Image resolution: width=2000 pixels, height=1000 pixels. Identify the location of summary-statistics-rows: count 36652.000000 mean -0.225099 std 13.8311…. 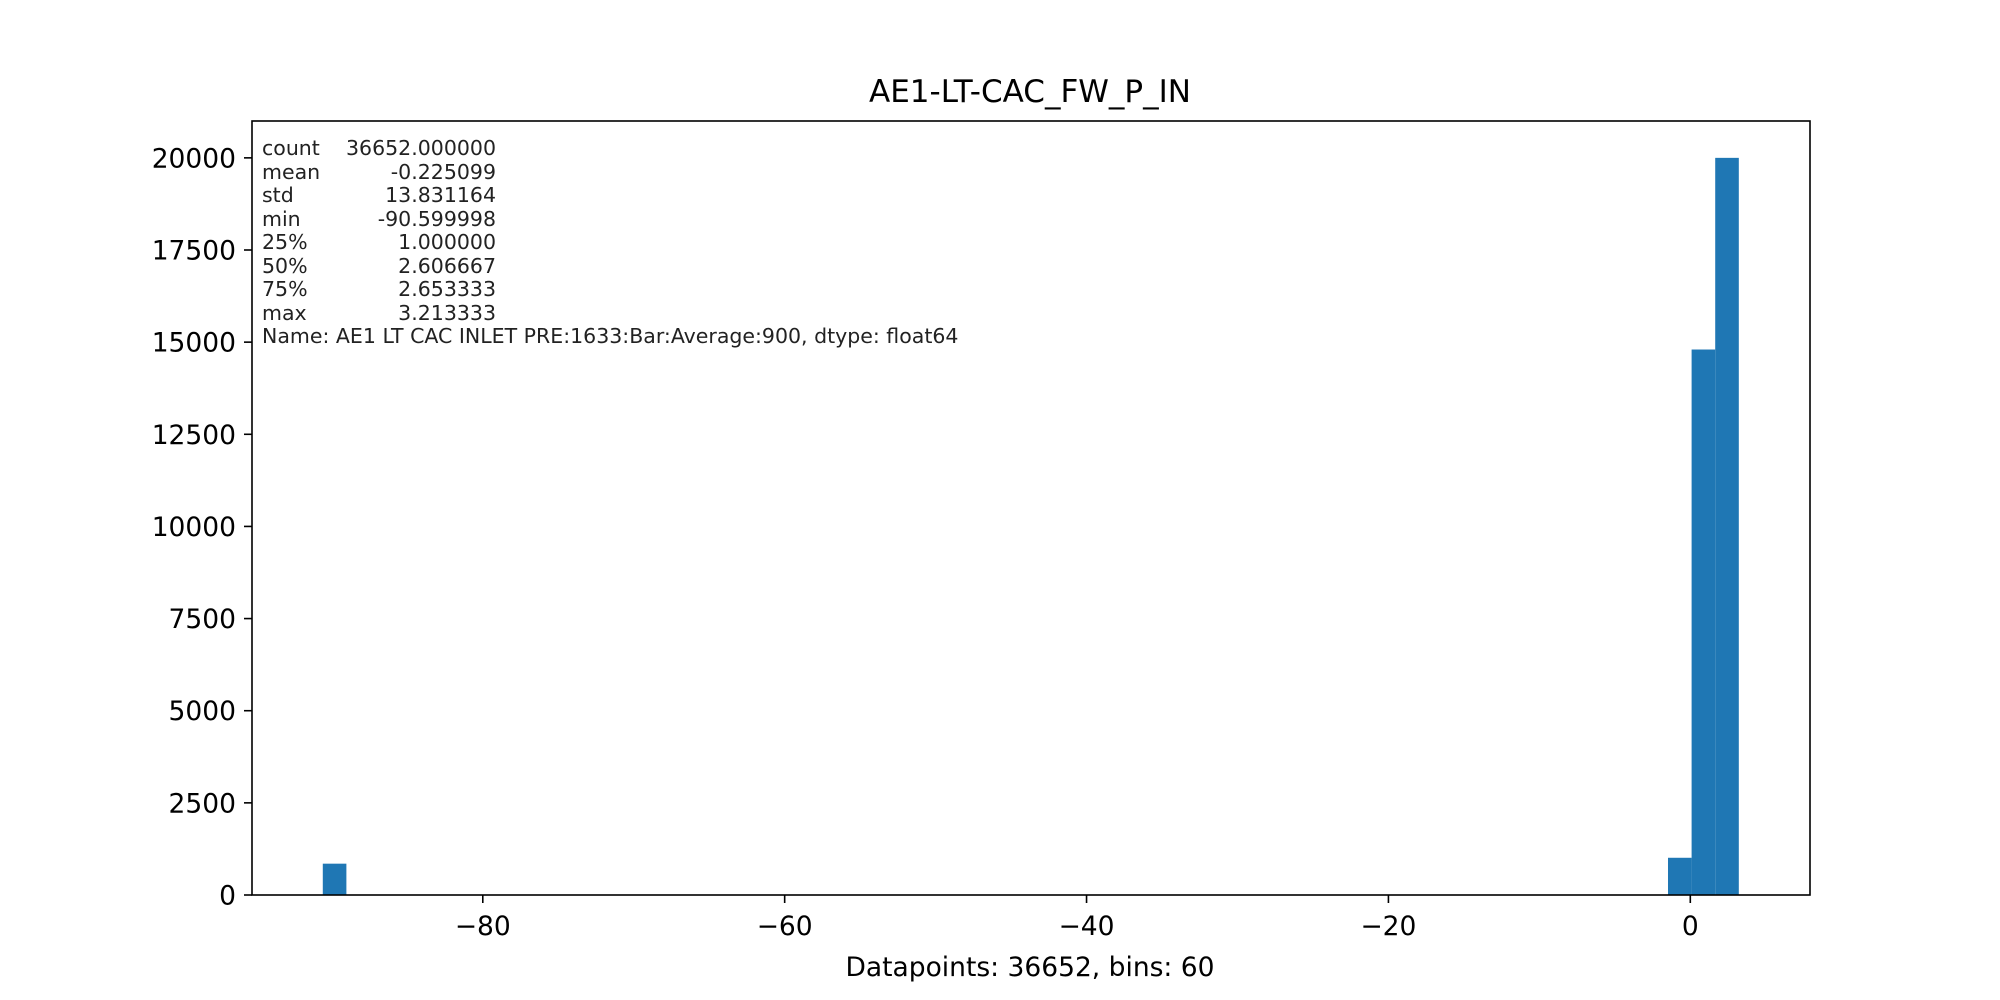
(610, 231).